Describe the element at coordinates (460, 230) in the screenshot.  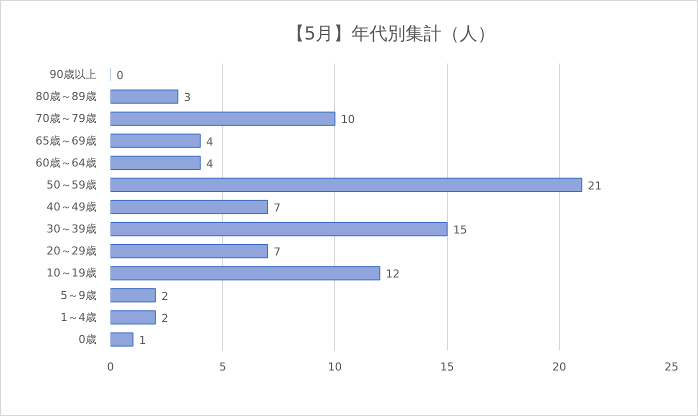
I see `data-label: 15` at that location.